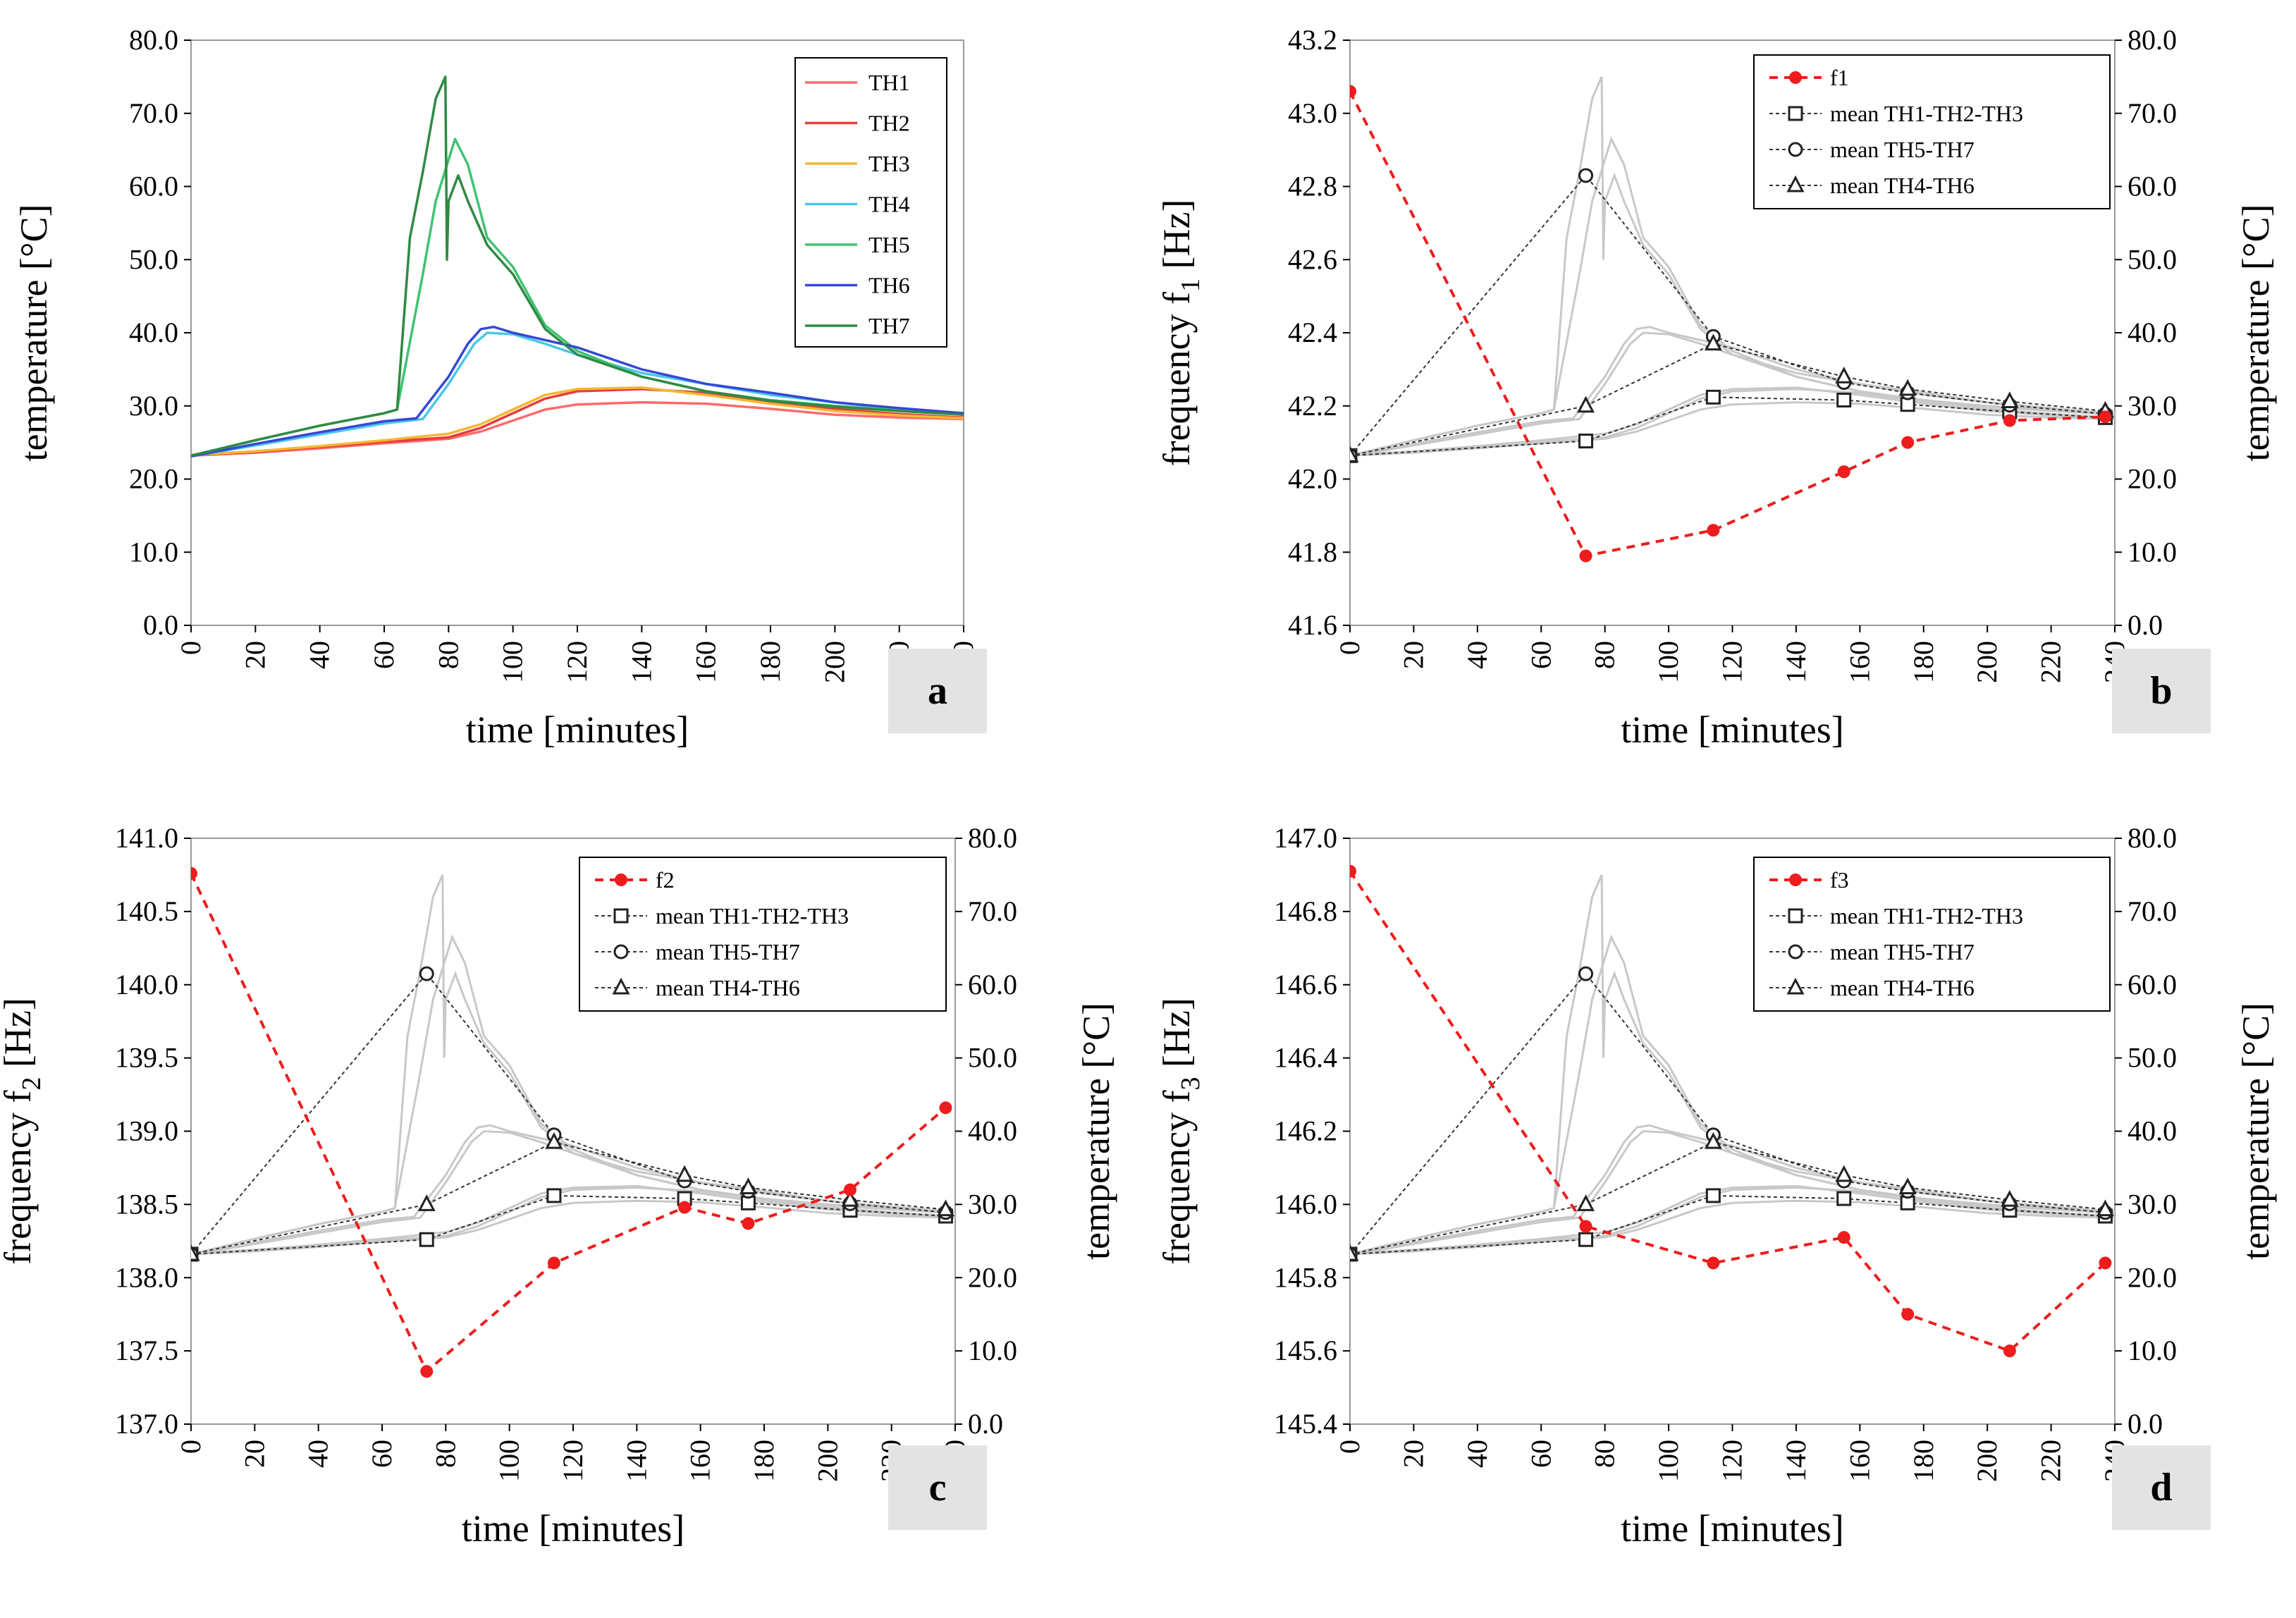  Describe the element at coordinates (1732, 1220) in the screenshot. I see `background-trace-th2` at that location.